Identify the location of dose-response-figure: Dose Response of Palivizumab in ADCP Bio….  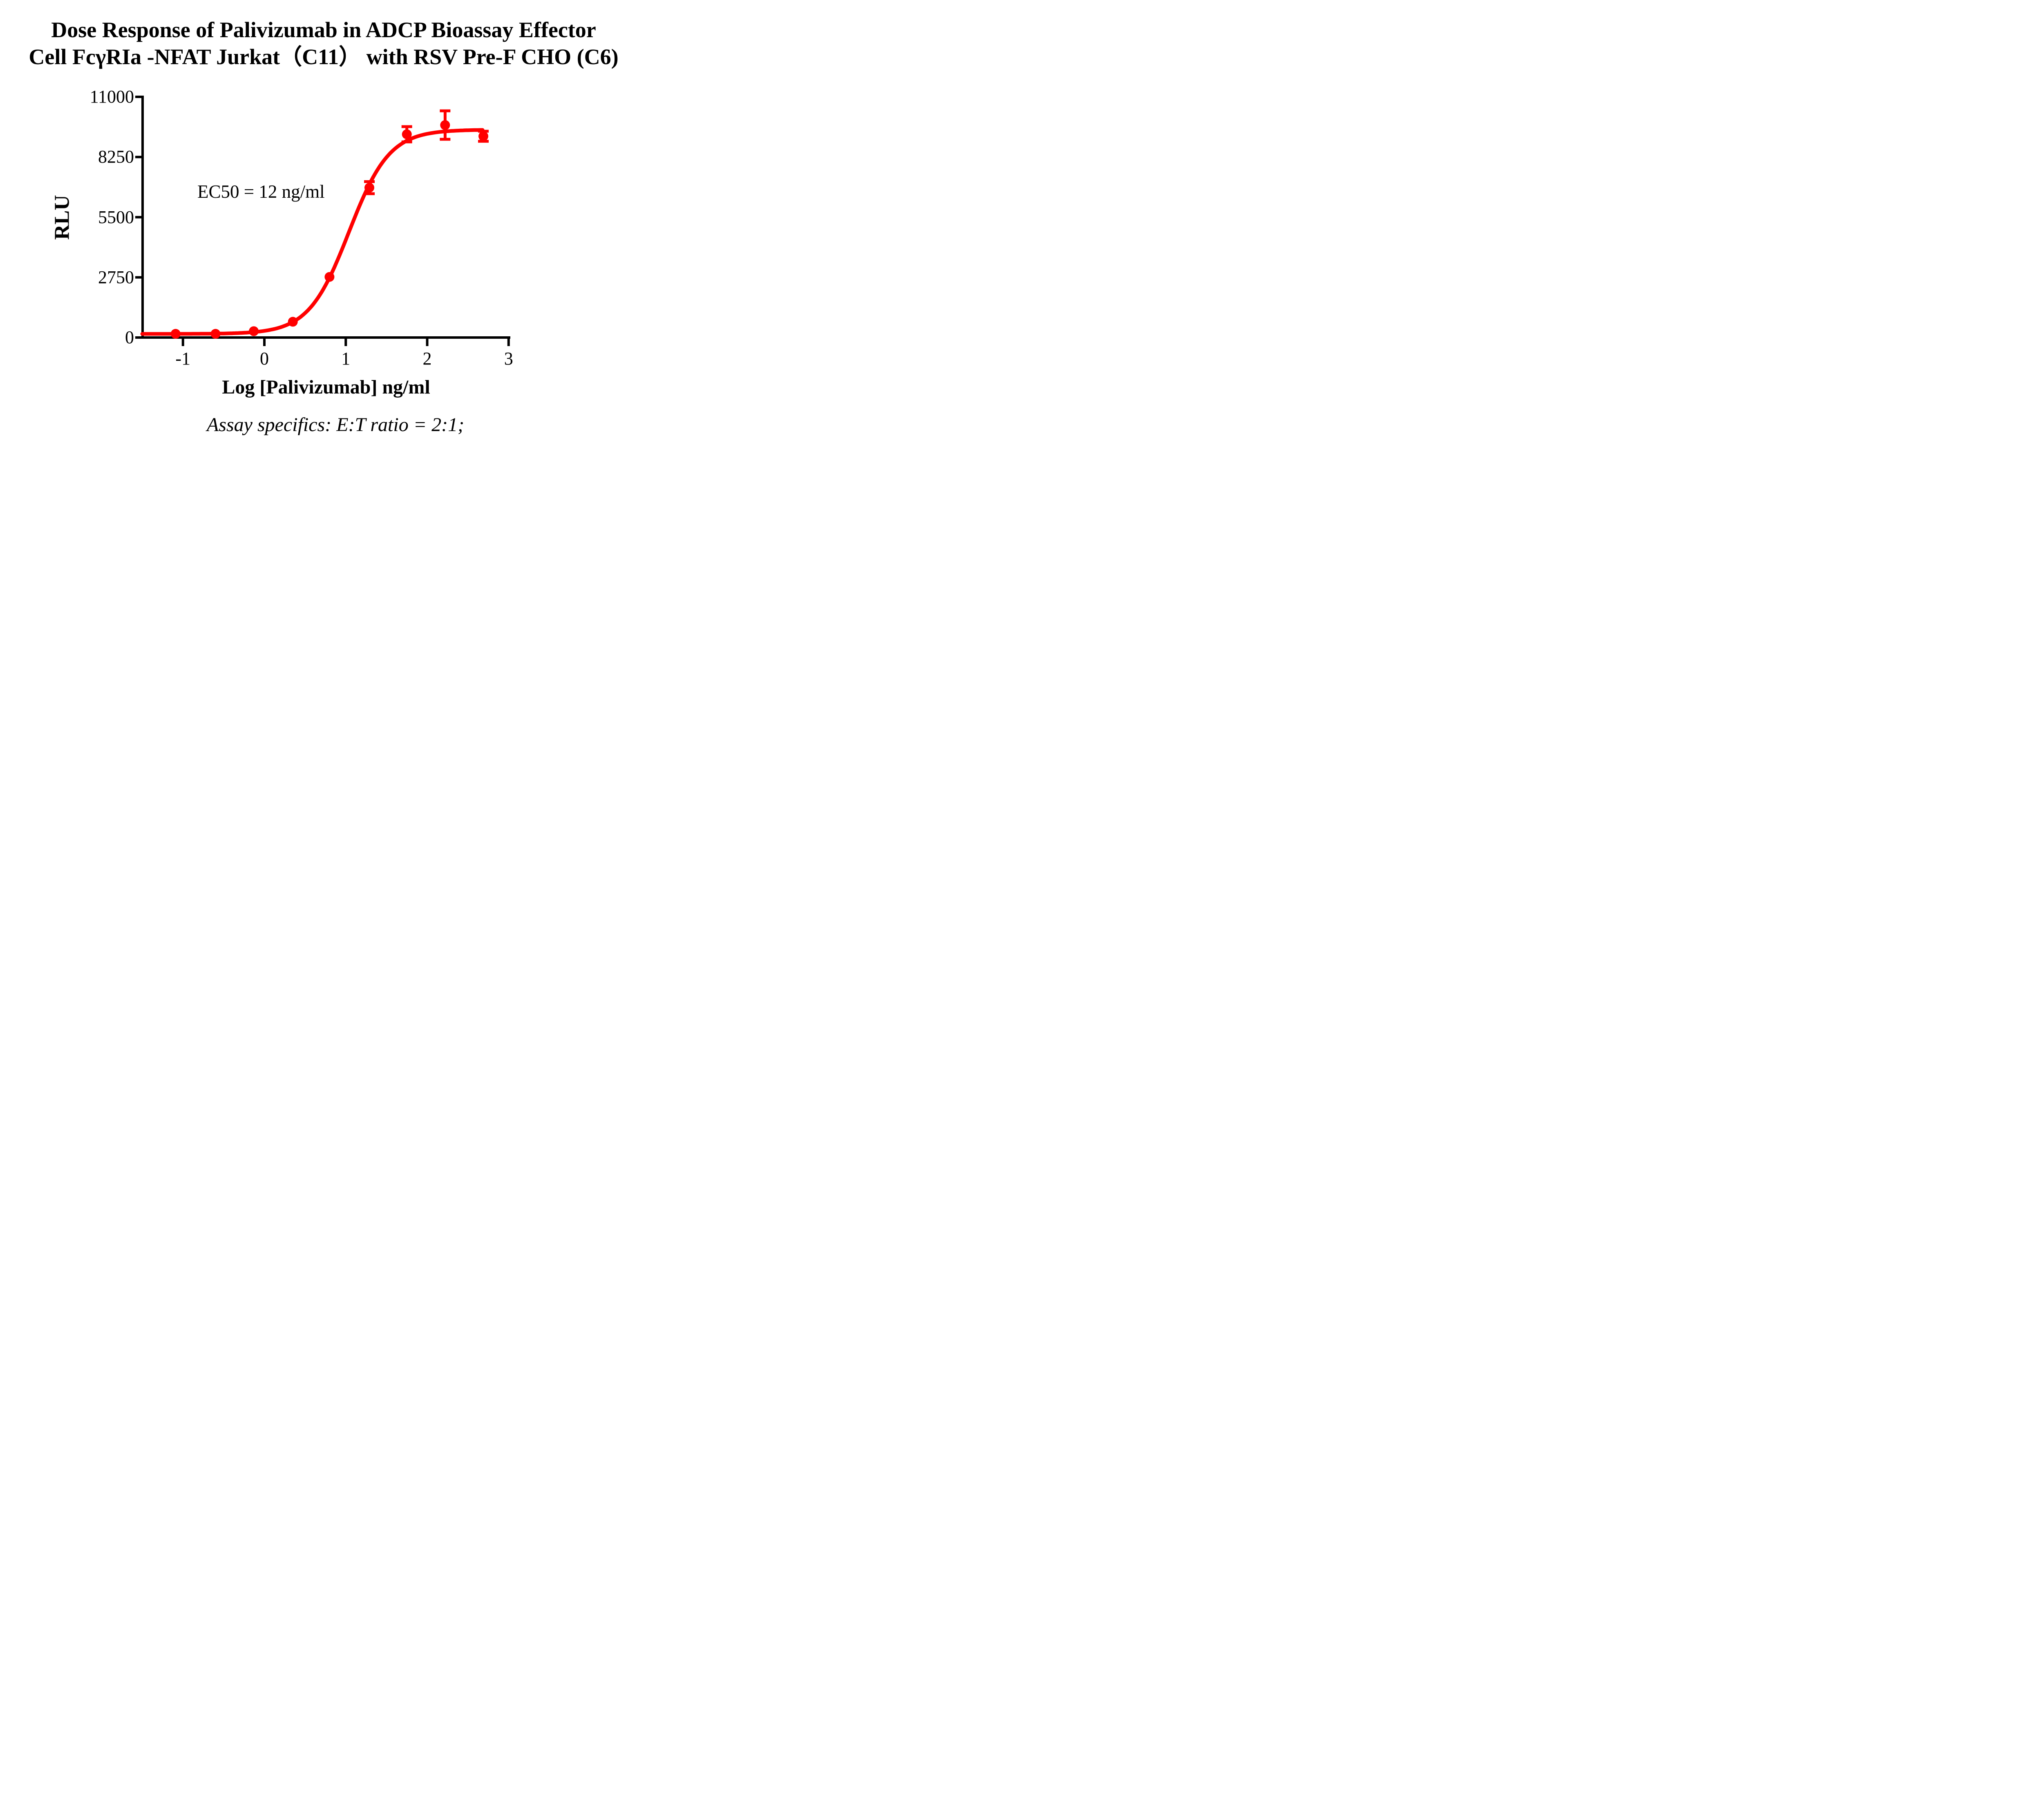
(324, 227).